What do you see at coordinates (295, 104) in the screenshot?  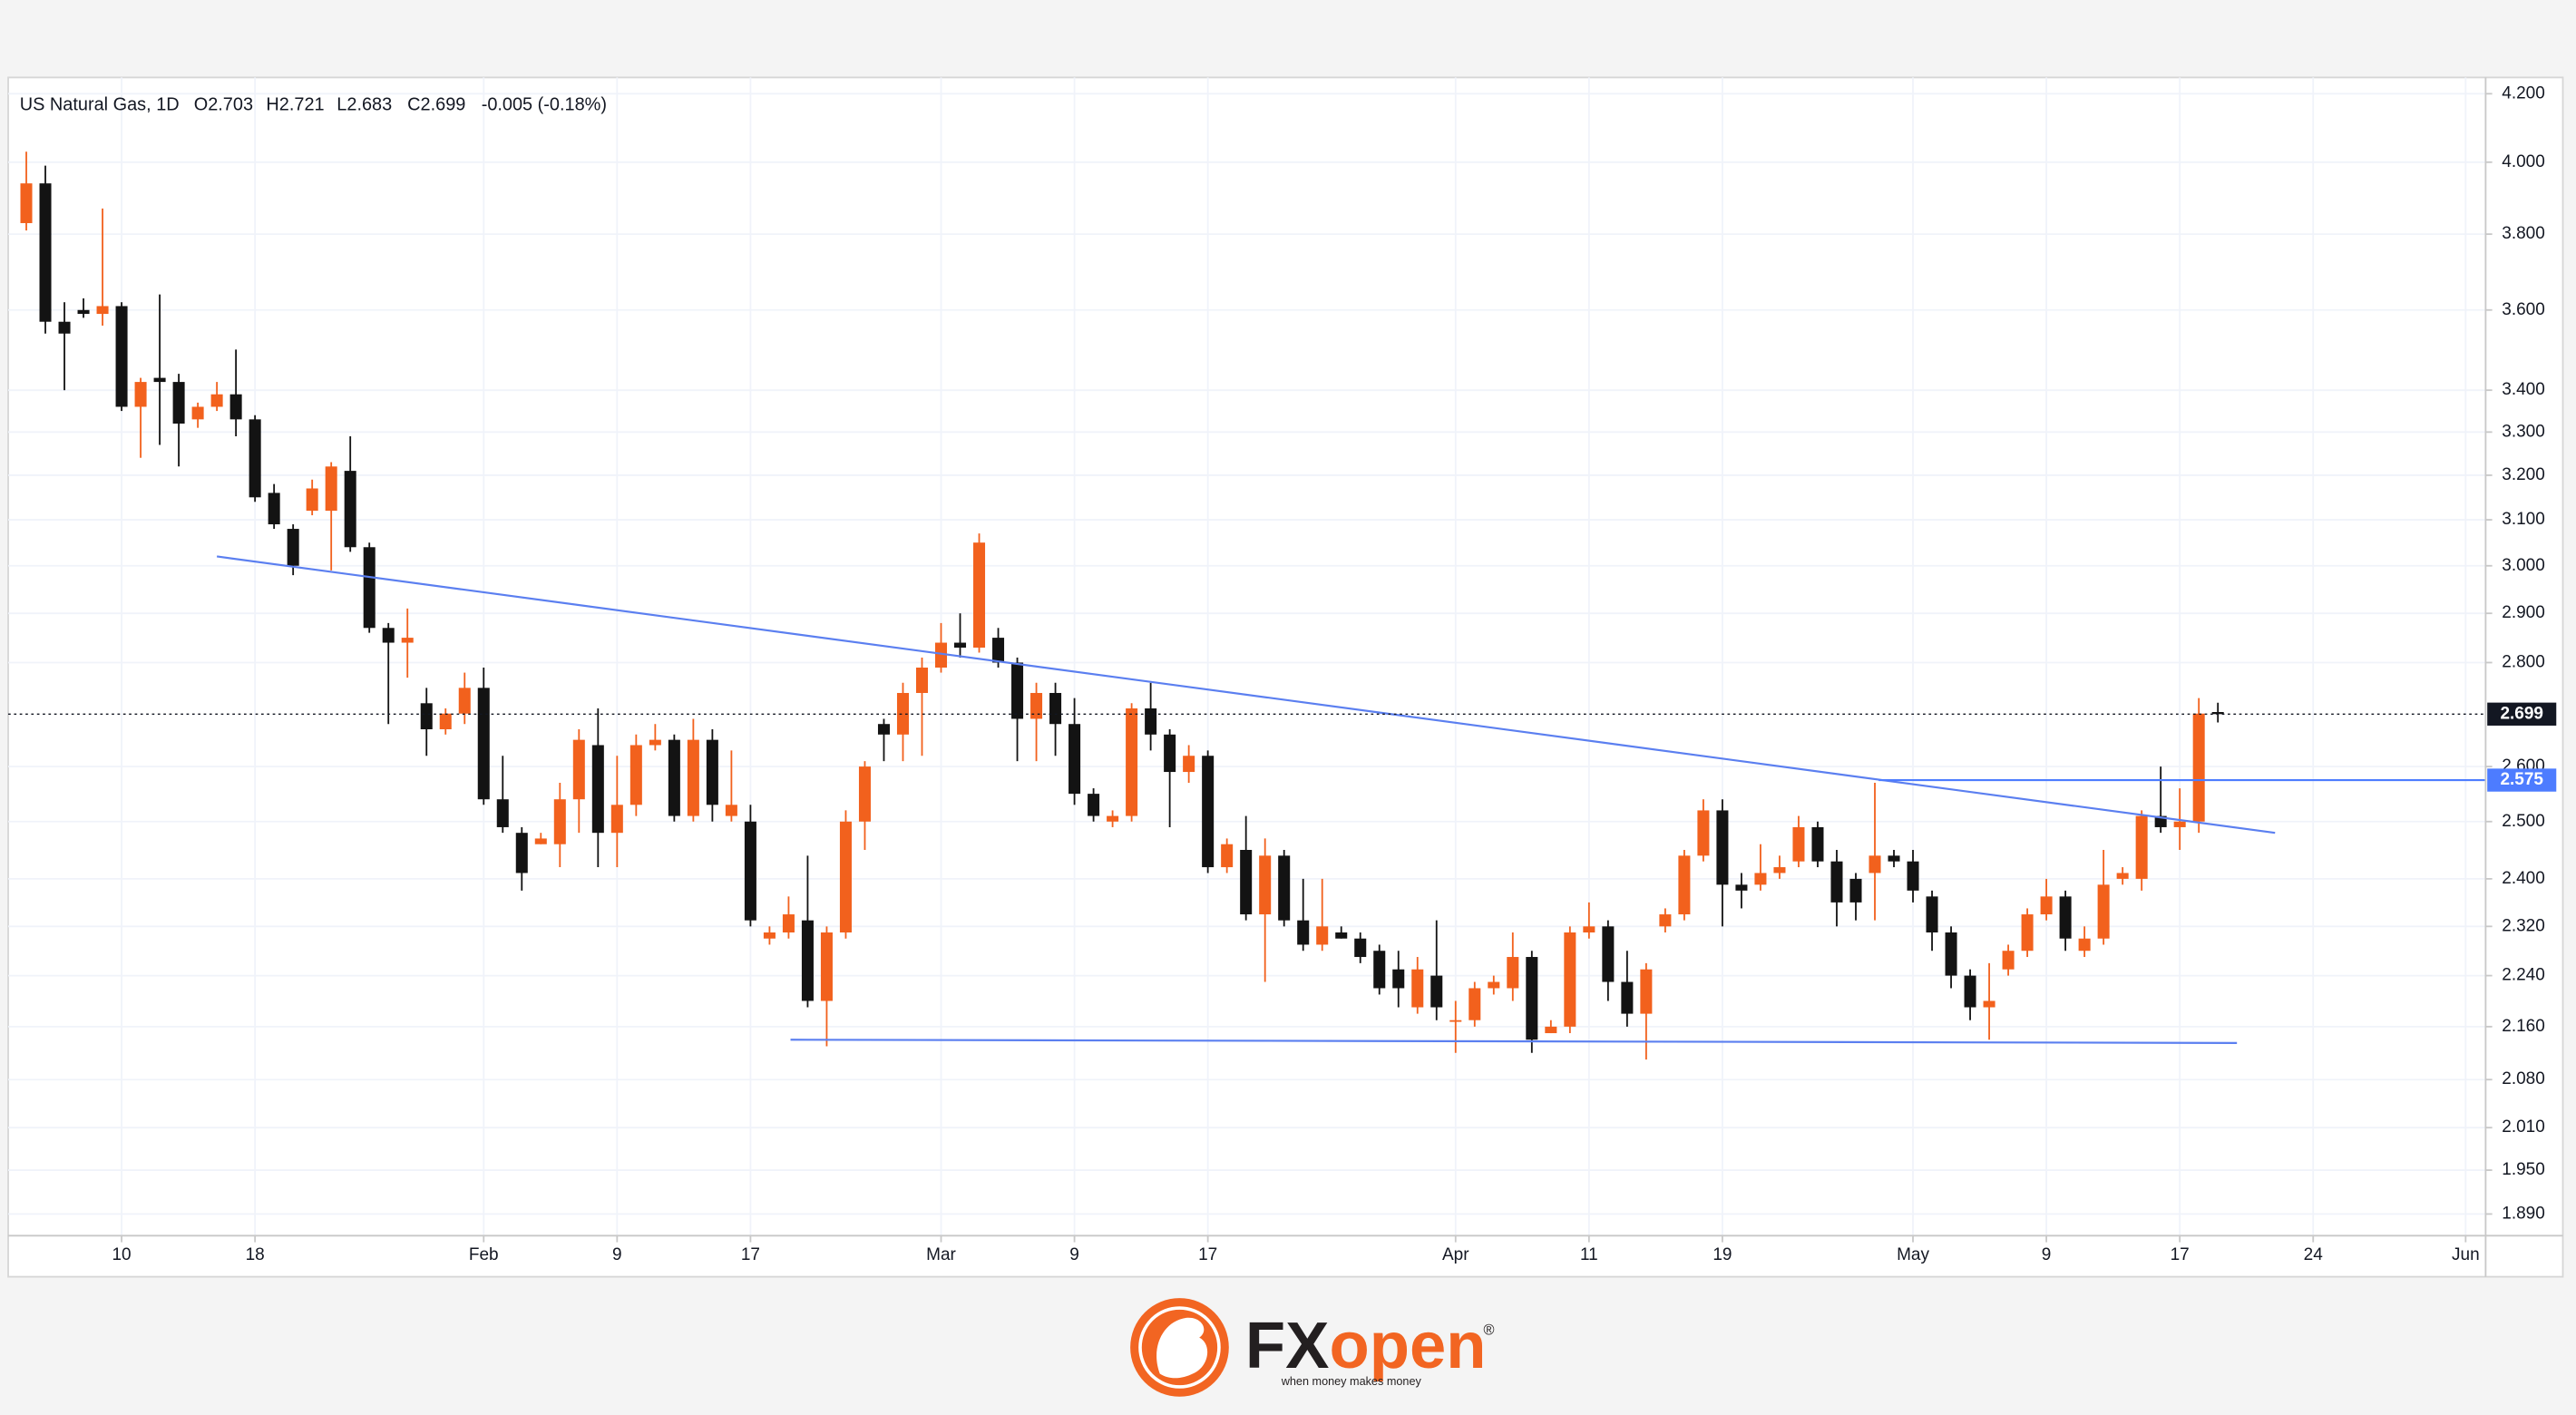 I see `header-high: H2.721` at bounding box center [295, 104].